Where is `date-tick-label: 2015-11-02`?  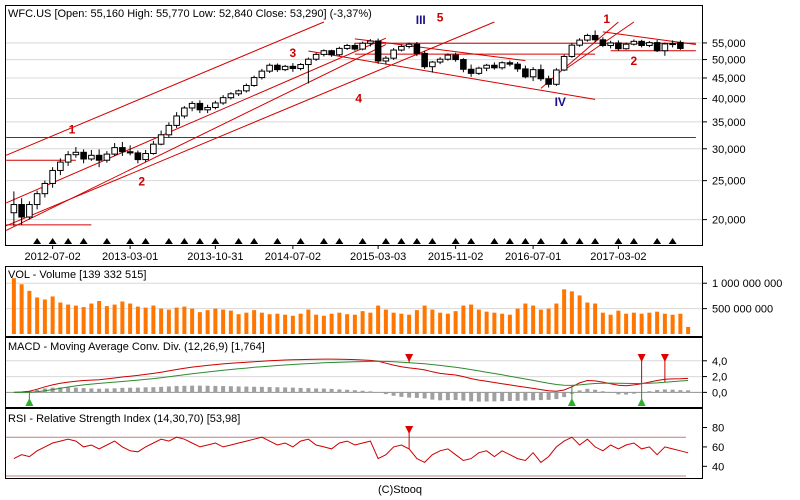 date-tick-label: 2015-11-02 is located at coordinates (455, 257).